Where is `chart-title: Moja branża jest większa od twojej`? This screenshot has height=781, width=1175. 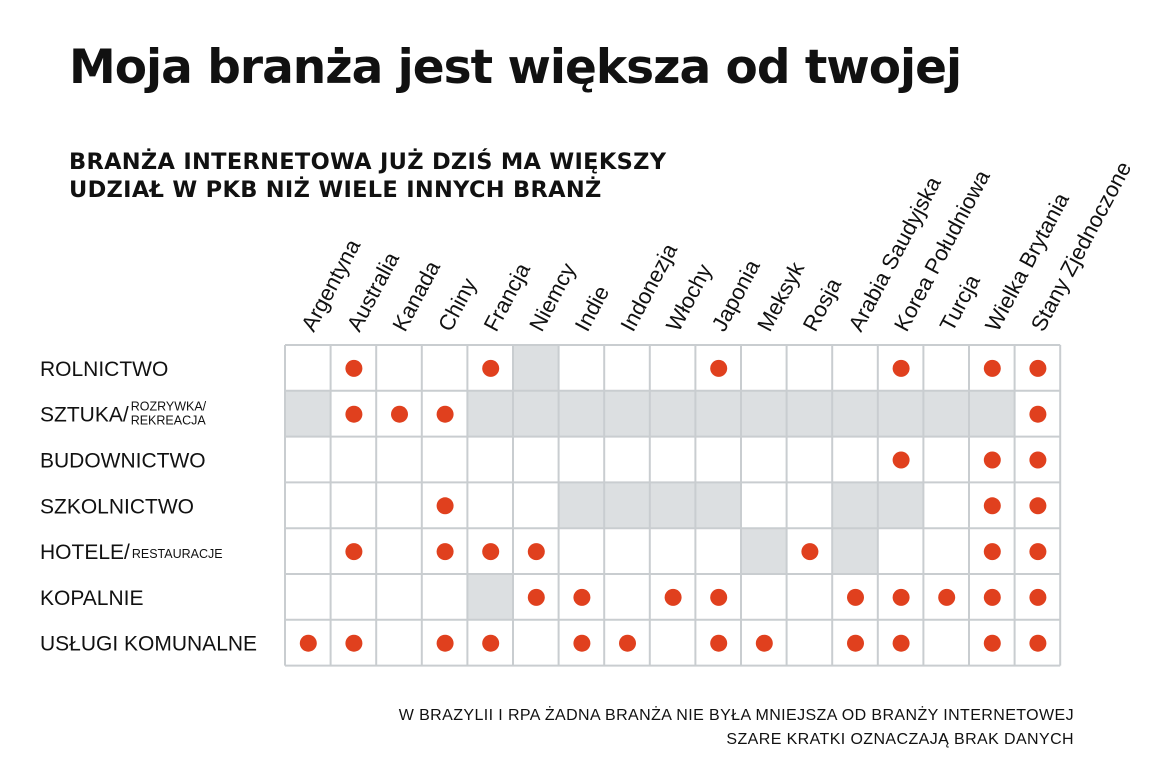
chart-title: Moja branża jest większa od twojej is located at coordinates (515, 67).